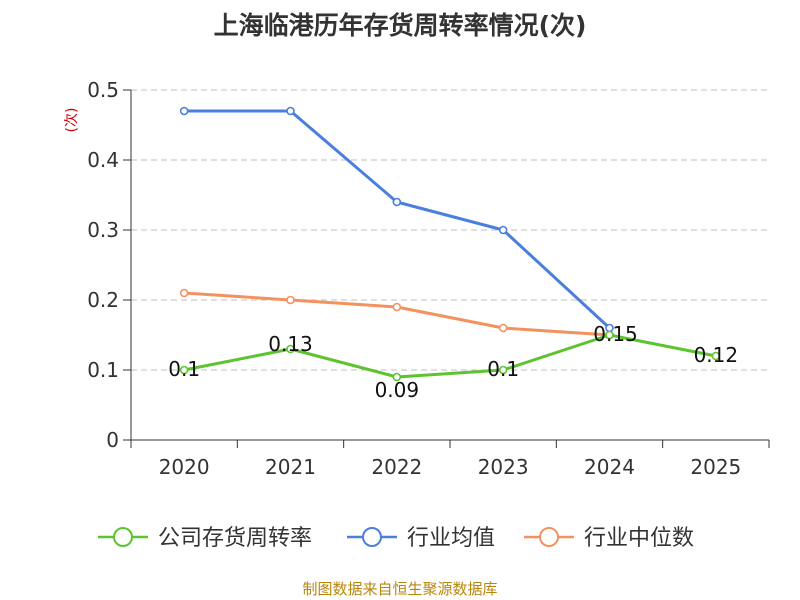 The width and height of the screenshot is (800, 600). I want to click on series-2-point-2021, so click(290, 300).